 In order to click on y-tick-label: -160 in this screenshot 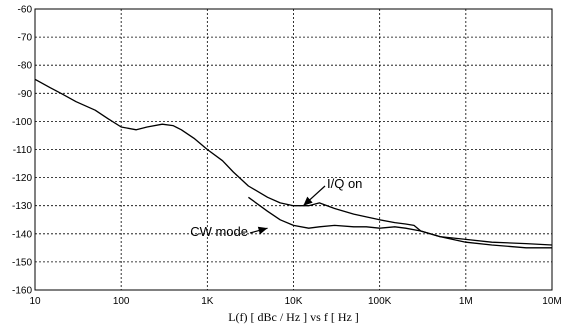, I will do `click(22, 291)`.